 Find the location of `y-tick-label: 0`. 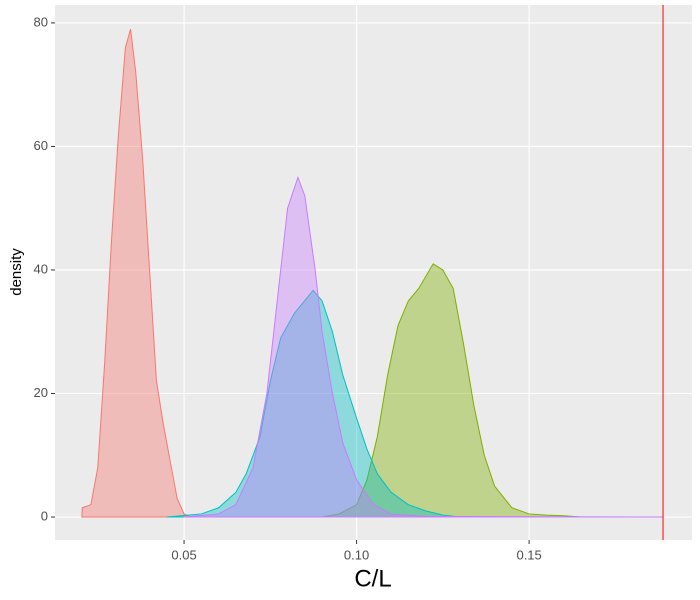

y-tick-label: 0 is located at coordinates (44, 515).